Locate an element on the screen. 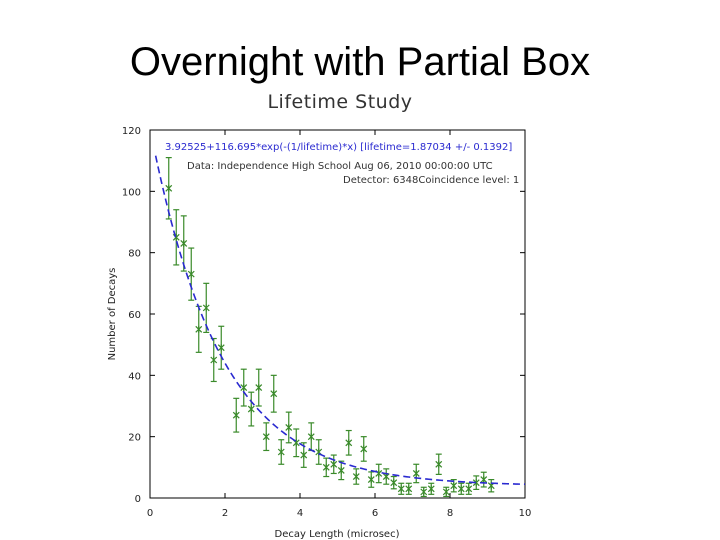  y-tick-label: 20 is located at coordinates (134, 438).